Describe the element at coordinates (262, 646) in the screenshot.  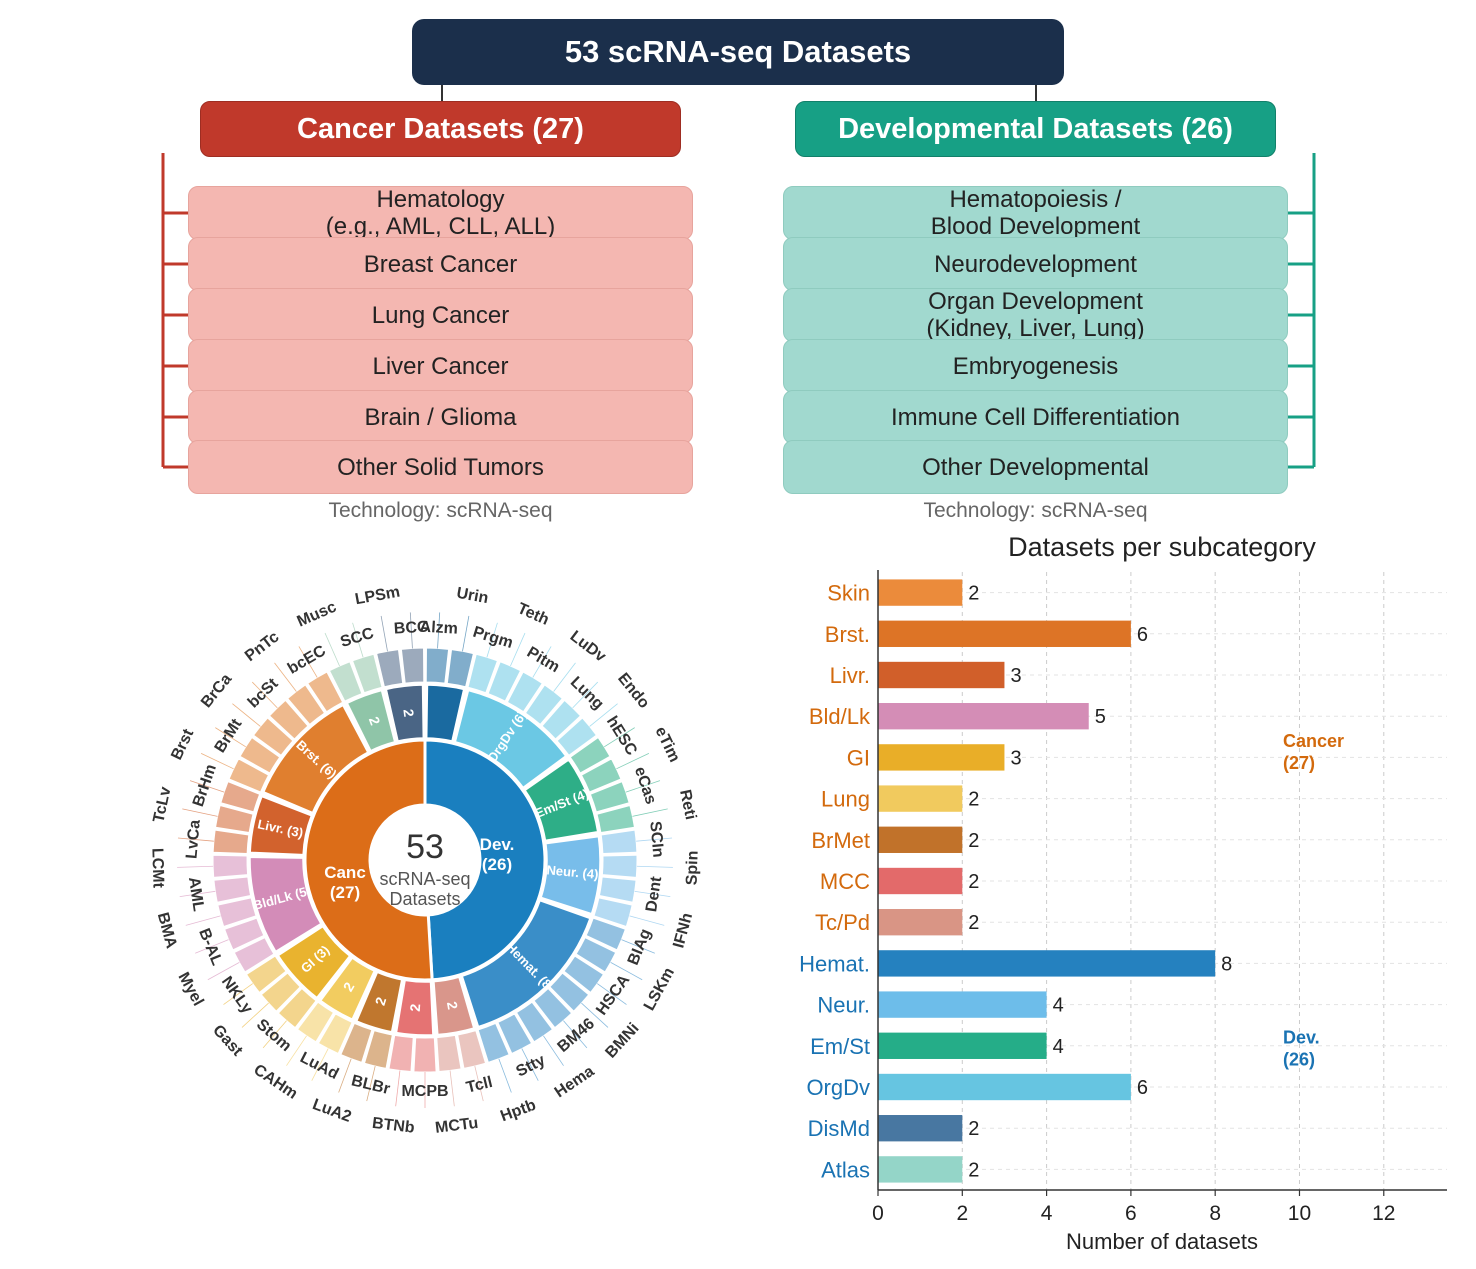
I see `outer-dataset-label: PnTc` at that location.